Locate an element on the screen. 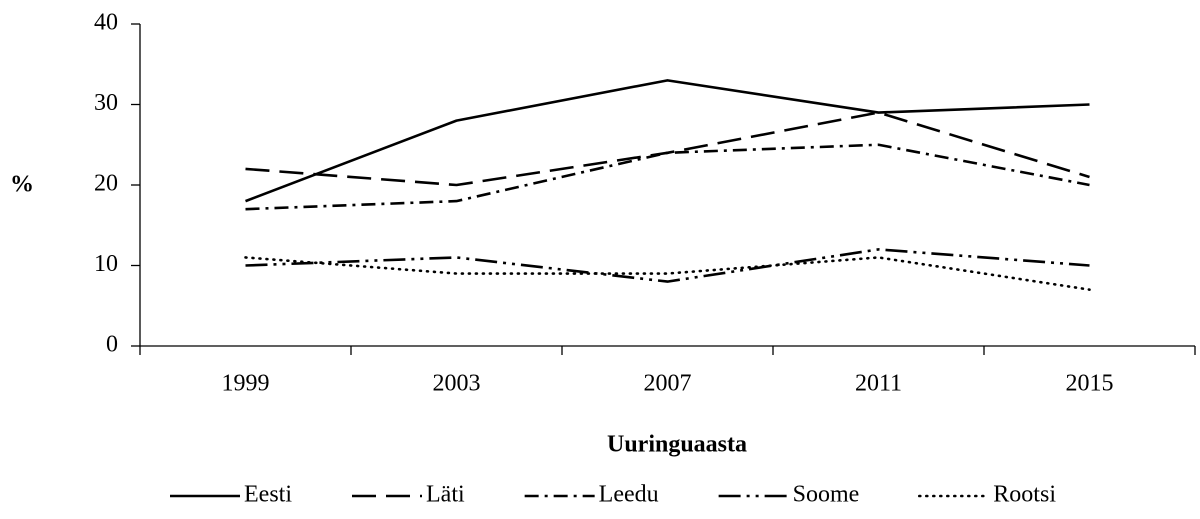 This screenshot has width=1200, height=519. x-tick-label: 2011 is located at coordinates (878, 384).